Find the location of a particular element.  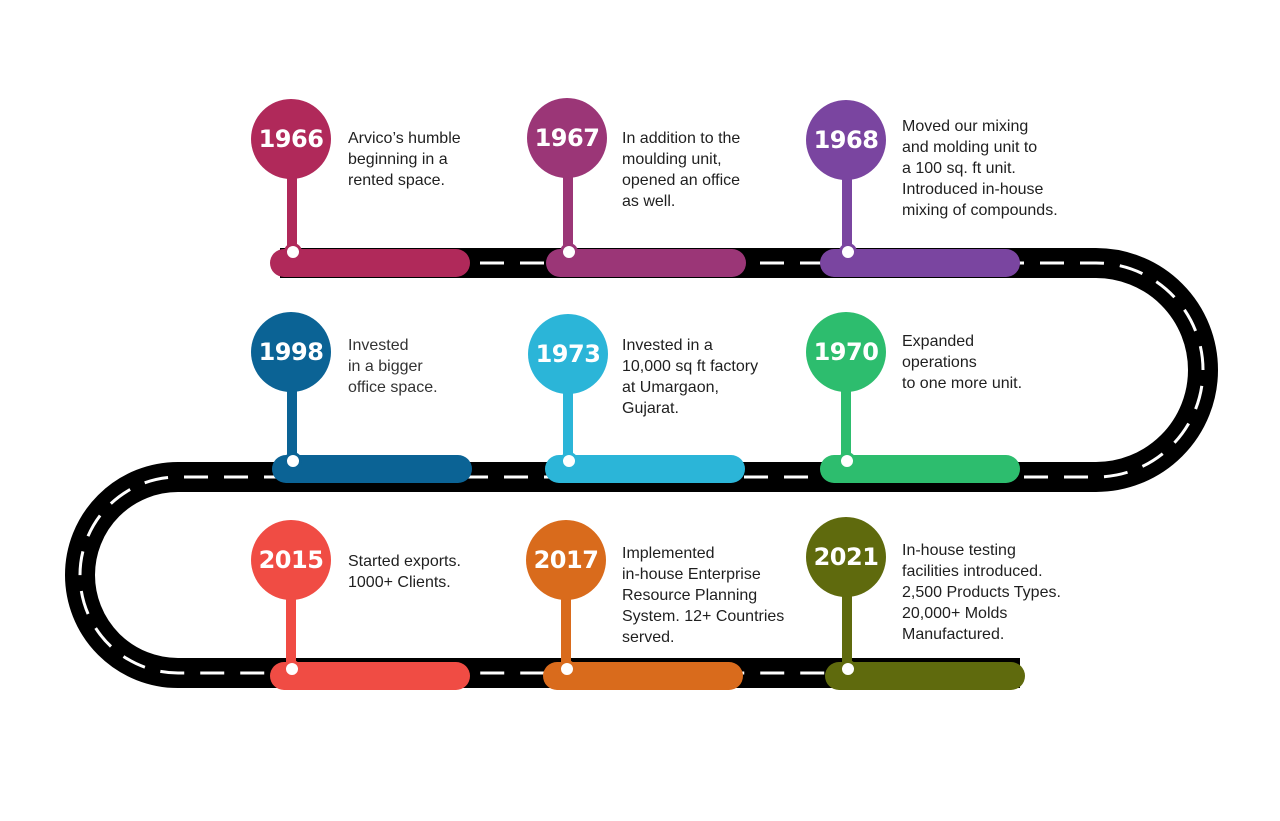

segment-1968 is located at coordinates (920, 263).